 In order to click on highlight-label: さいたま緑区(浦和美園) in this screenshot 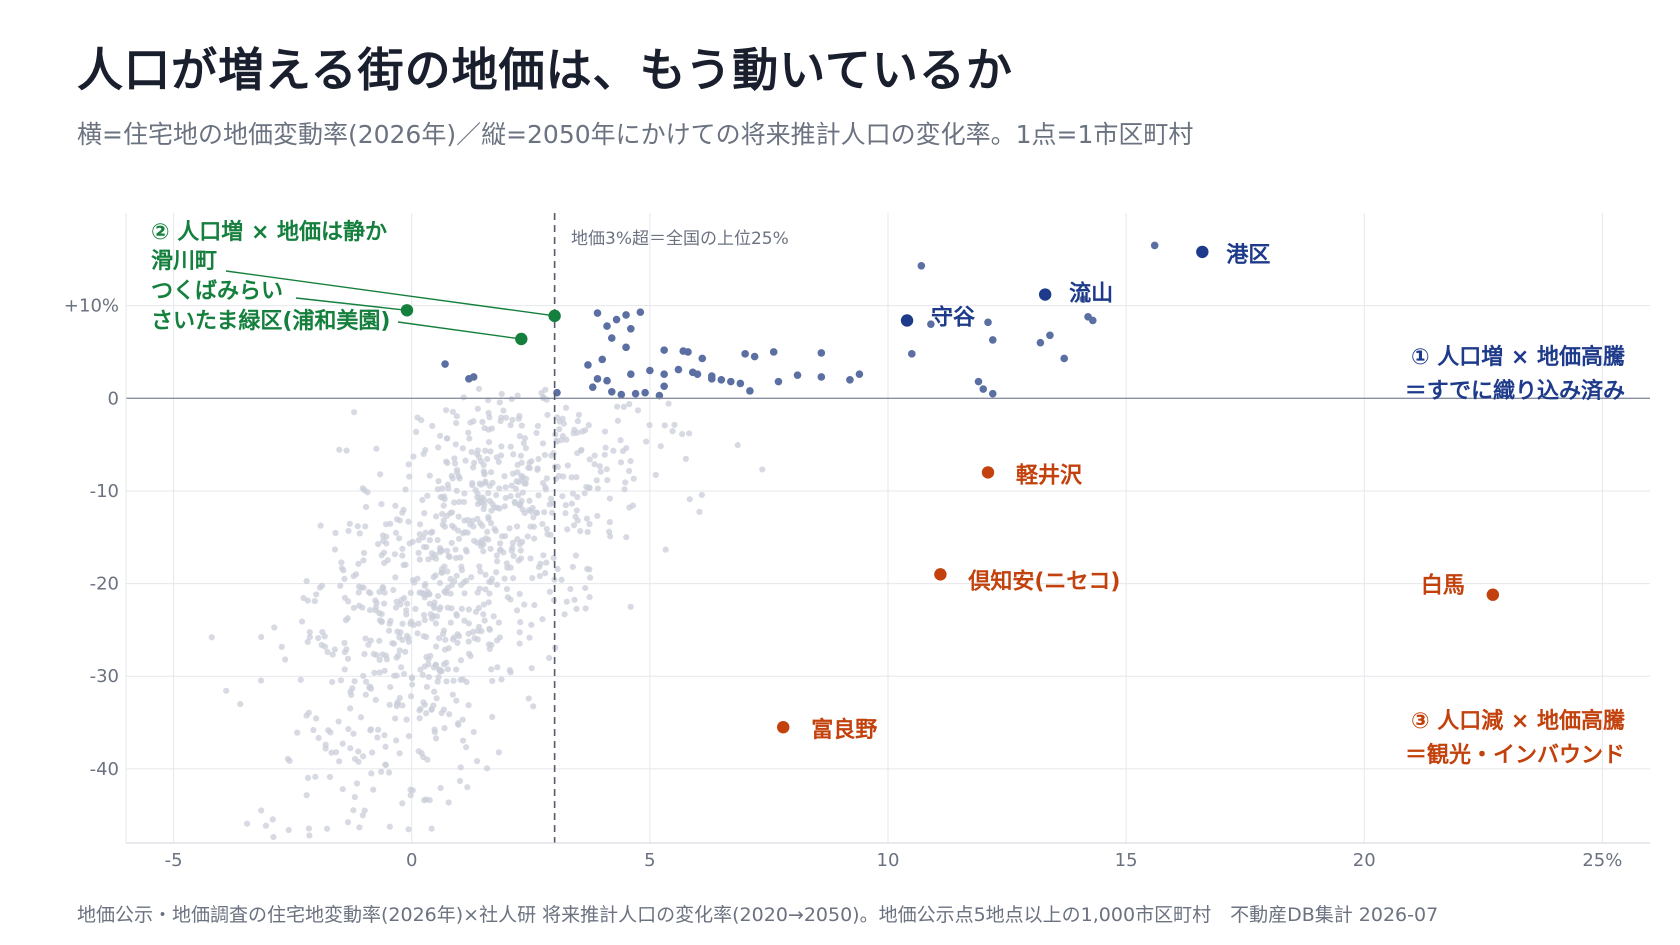, I will do `click(270, 321)`.